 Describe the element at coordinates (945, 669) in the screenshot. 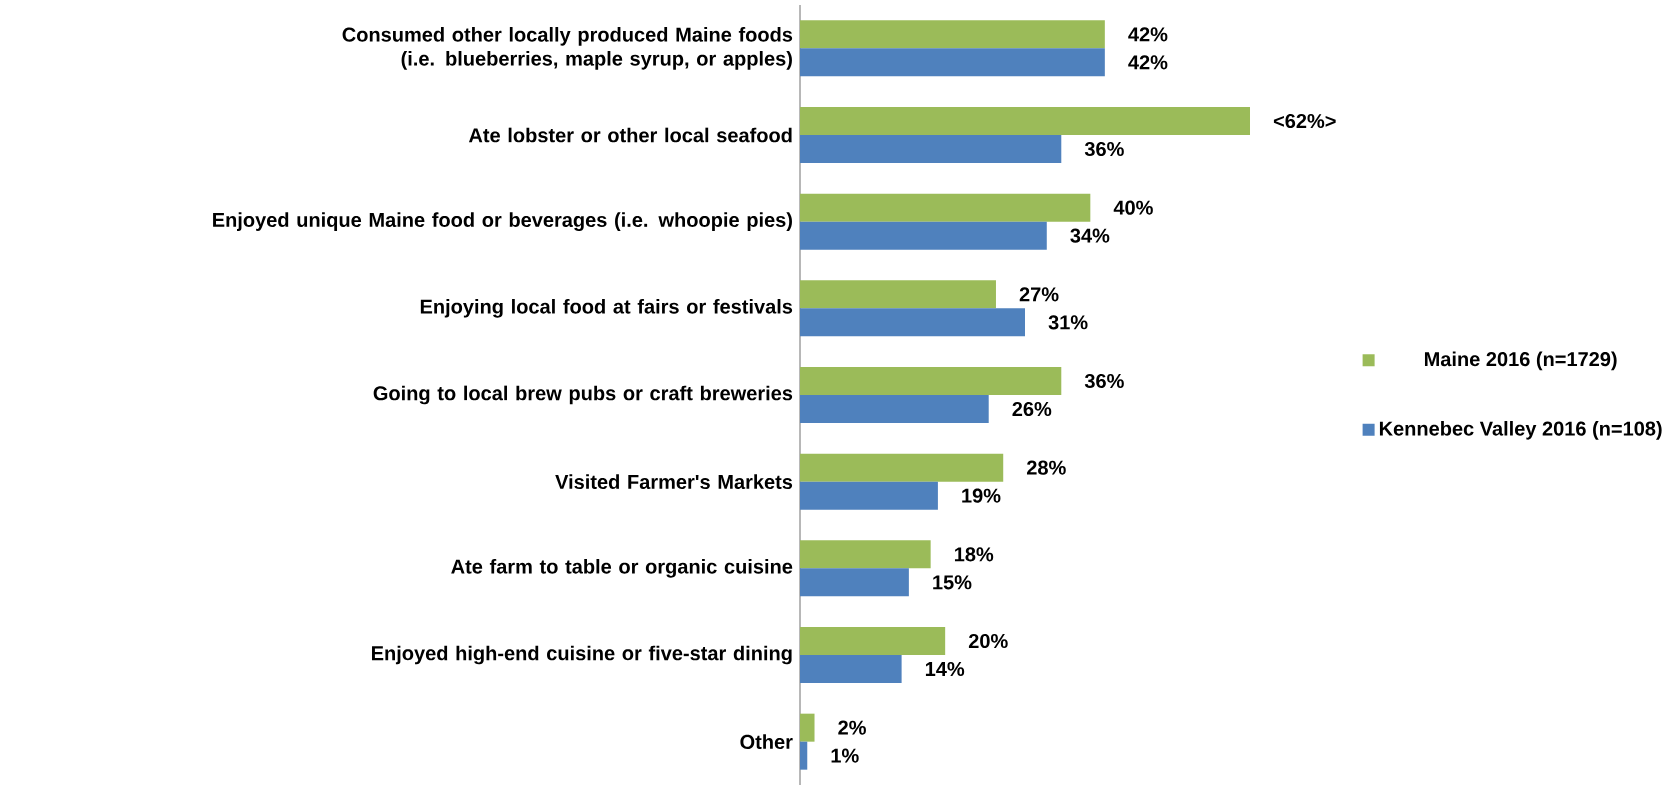

I see `data-label: 14%` at that location.